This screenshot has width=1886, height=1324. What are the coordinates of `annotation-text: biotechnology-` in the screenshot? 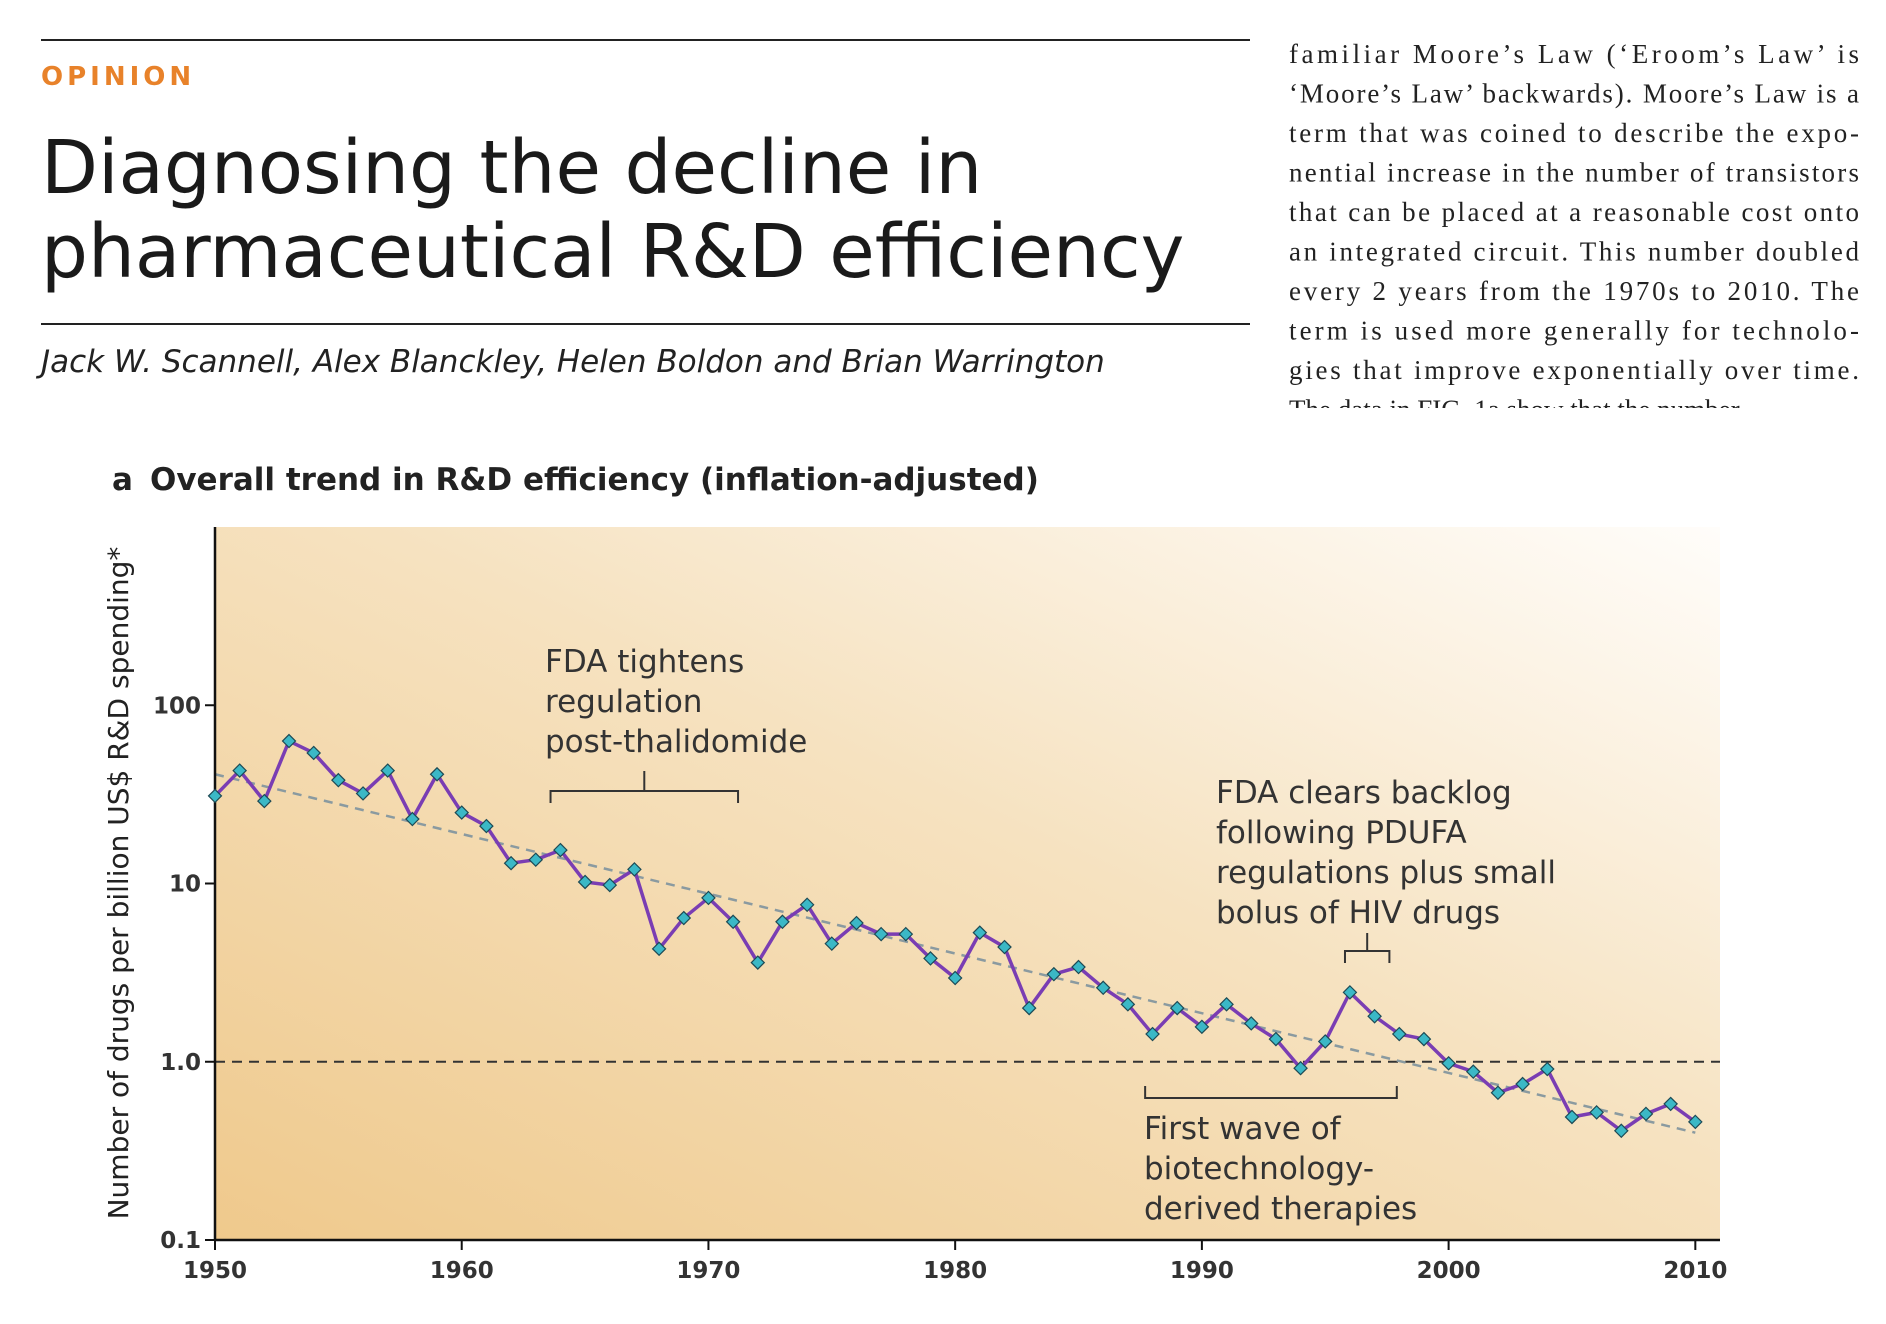 It's located at (1259, 1169).